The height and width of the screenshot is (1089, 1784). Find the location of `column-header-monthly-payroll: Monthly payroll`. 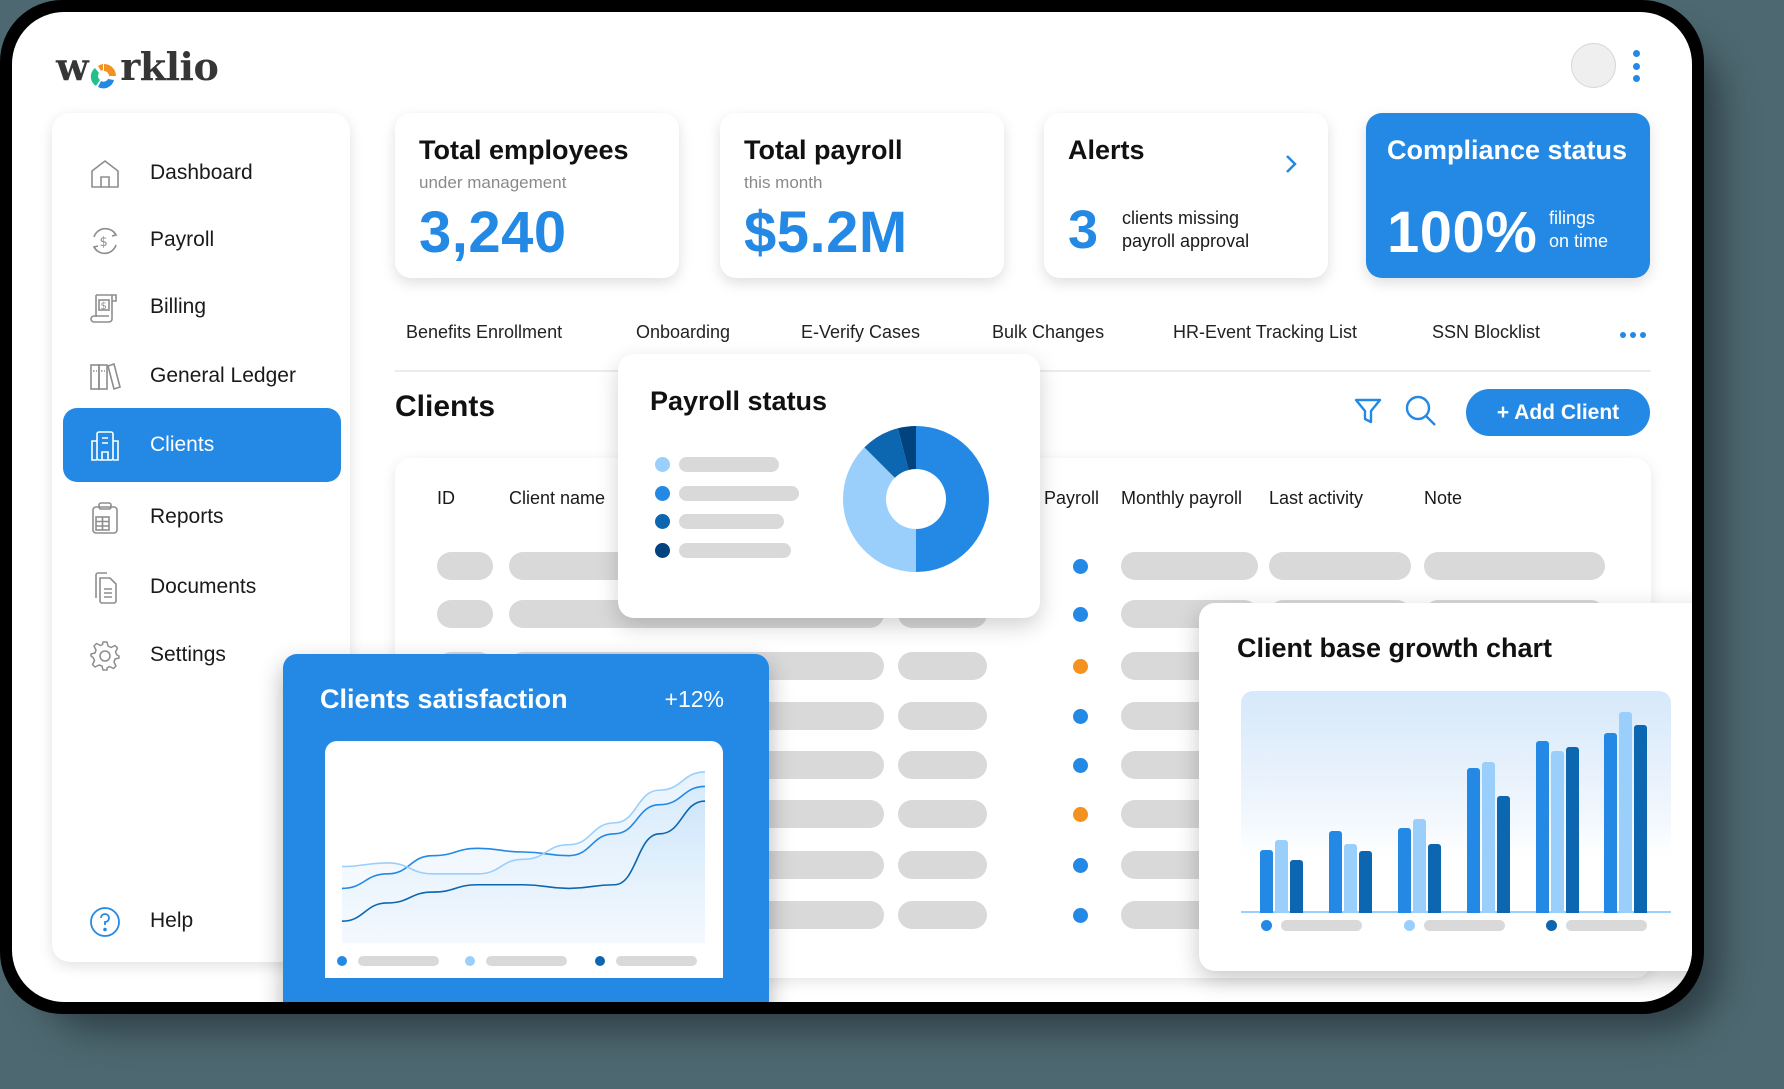

column-header-monthly-payroll: Monthly payroll is located at coordinates (1182, 498).